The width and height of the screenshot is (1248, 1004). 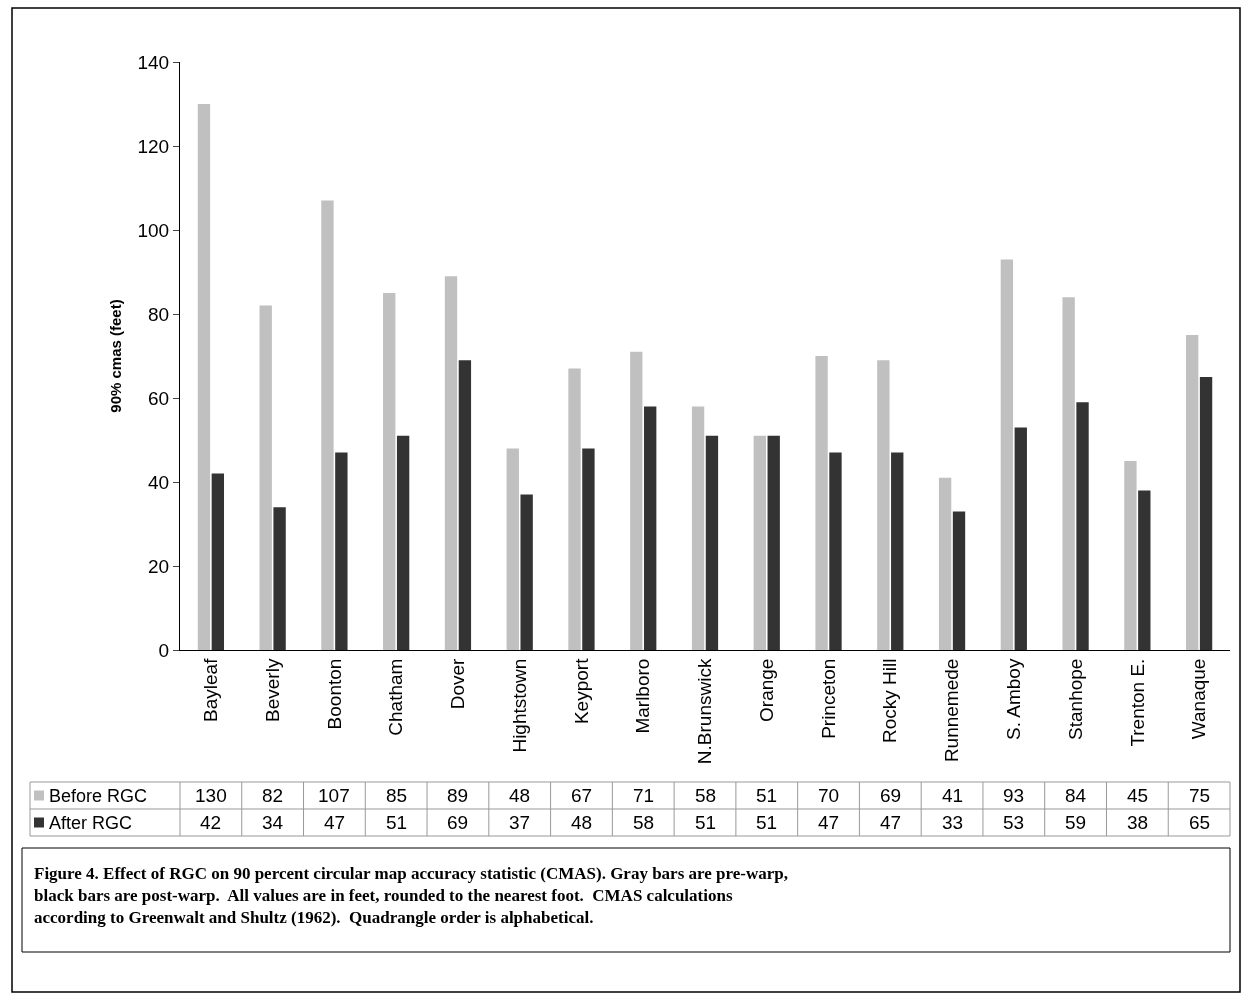 What do you see at coordinates (159, 398) in the screenshot?
I see `y-tick-label: 60` at bounding box center [159, 398].